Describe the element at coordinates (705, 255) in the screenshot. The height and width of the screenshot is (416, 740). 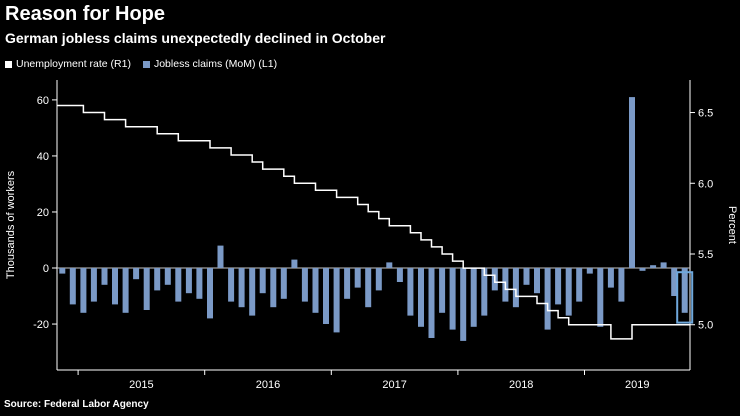
I see `right-axis-tick-label: 5.5` at that location.